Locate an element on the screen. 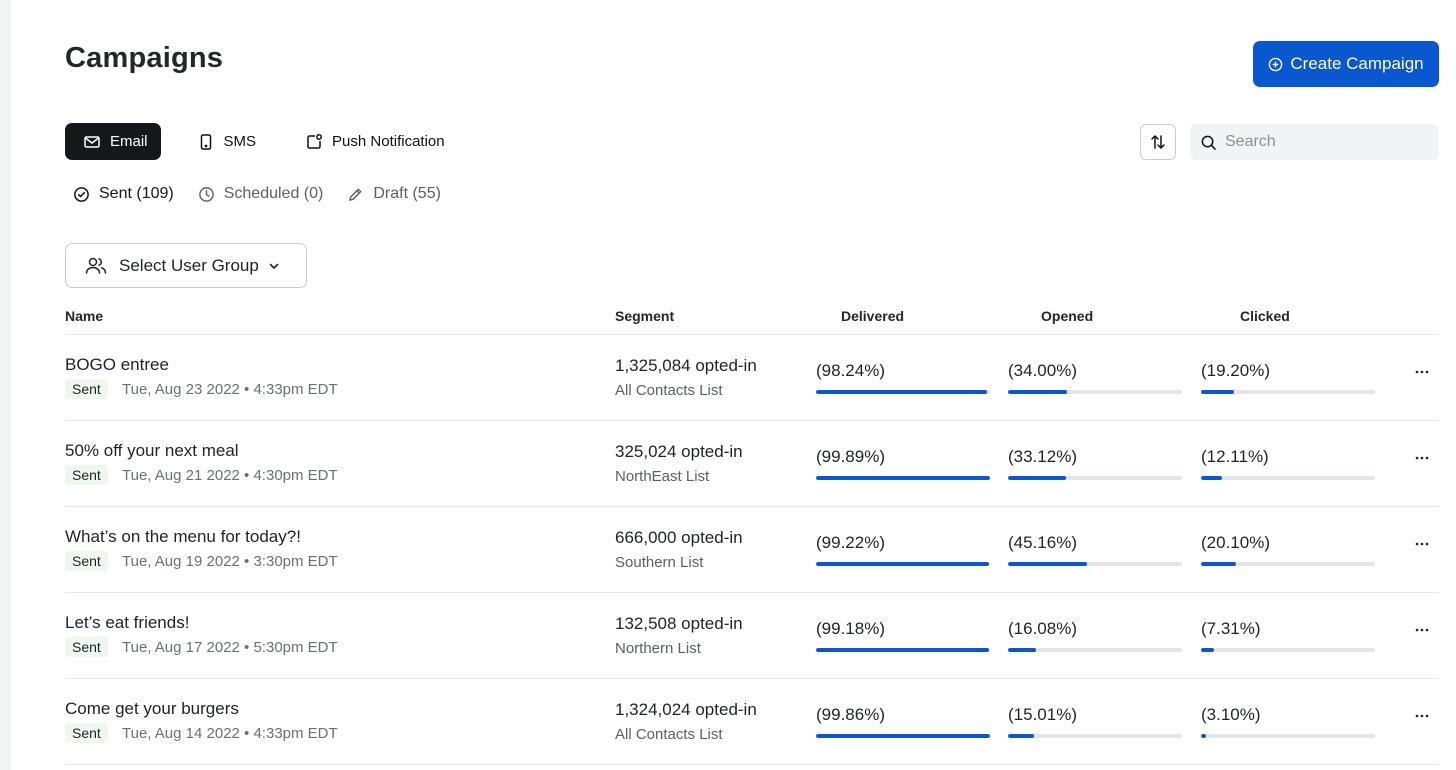  tab-draft-label: Draft (55) is located at coordinates (407, 193).